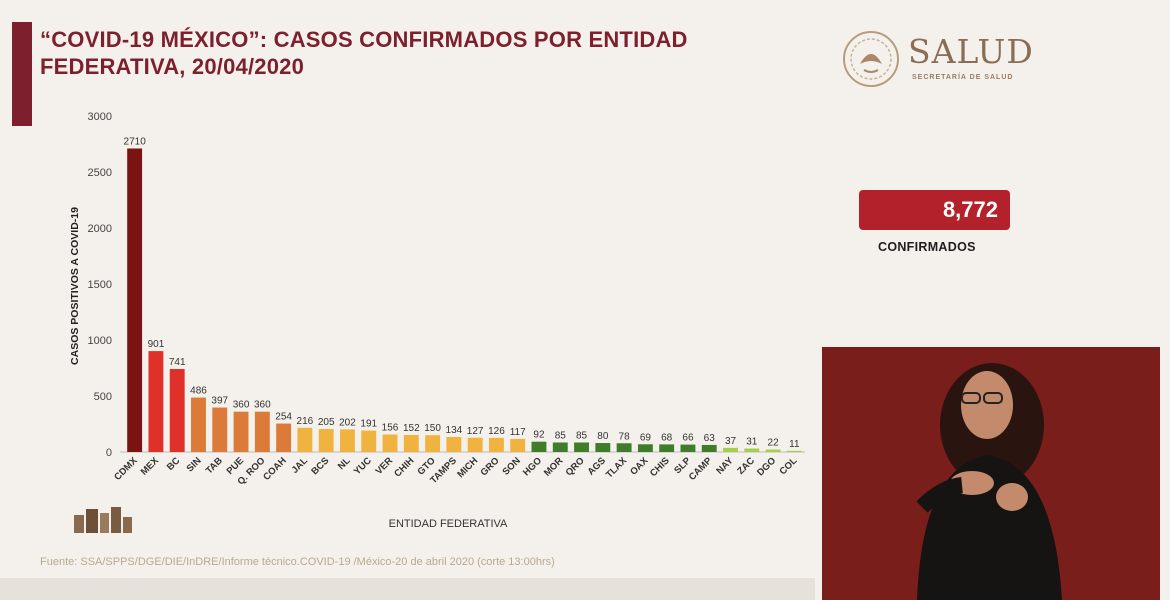 This screenshot has width=1170, height=600. Describe the element at coordinates (774, 443) in the screenshot. I see `data-label: 22` at that location.